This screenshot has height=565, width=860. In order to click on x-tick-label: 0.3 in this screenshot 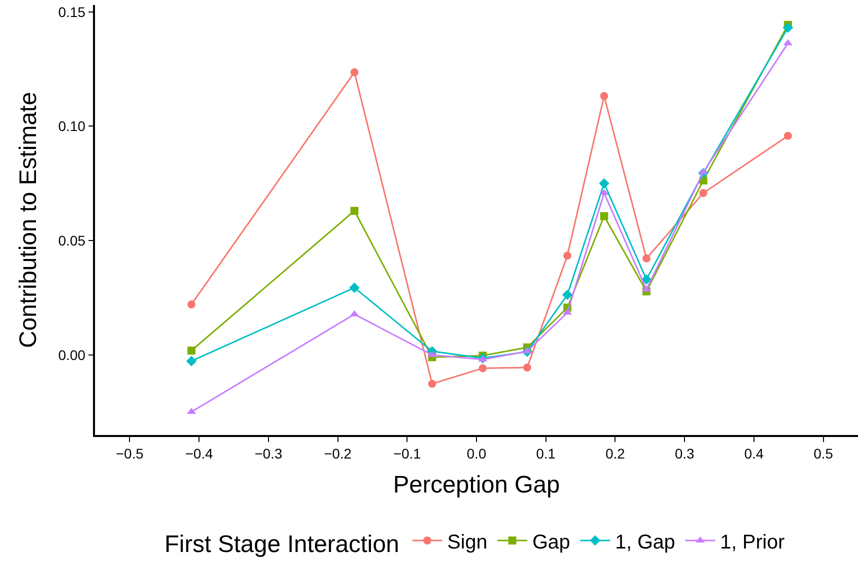, I will do `click(684, 454)`.